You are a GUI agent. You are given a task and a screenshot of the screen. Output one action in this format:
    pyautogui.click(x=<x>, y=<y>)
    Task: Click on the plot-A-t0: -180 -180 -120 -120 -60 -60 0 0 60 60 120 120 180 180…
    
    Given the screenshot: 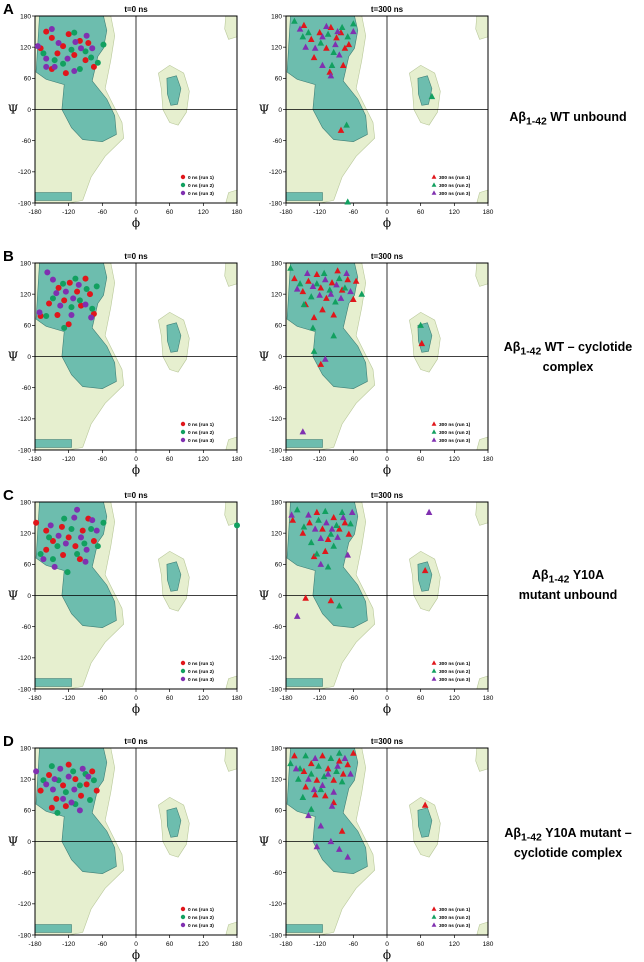 What is the action you would take?
    pyautogui.click(x=125, y=117)
    